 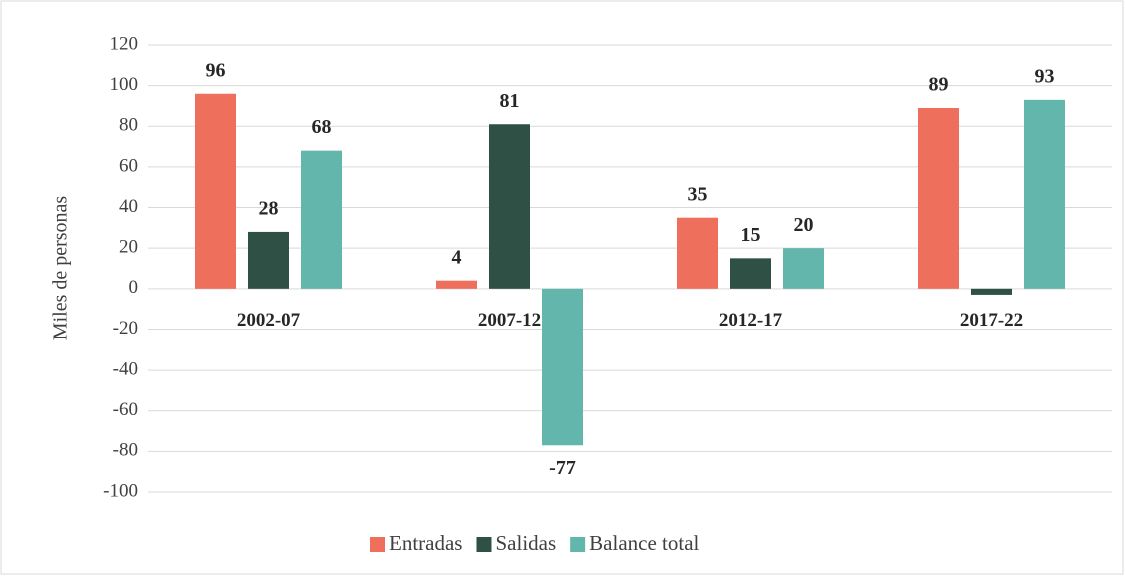 What do you see at coordinates (751, 320) in the screenshot?
I see `x-tick-label: 2012-17` at bounding box center [751, 320].